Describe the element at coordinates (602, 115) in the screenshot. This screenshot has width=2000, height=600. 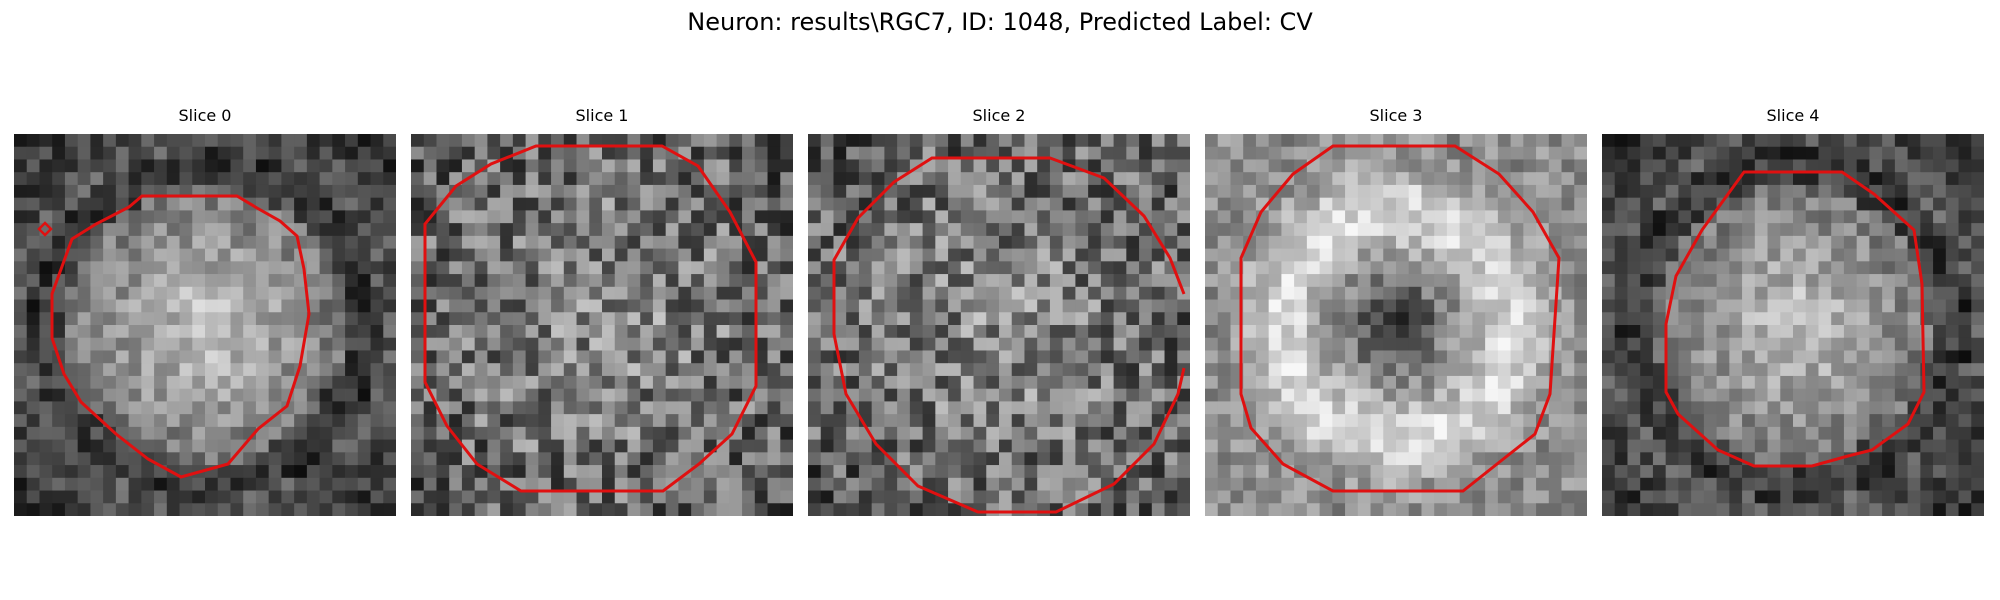
I see `slice-title: Slice 1` at that location.